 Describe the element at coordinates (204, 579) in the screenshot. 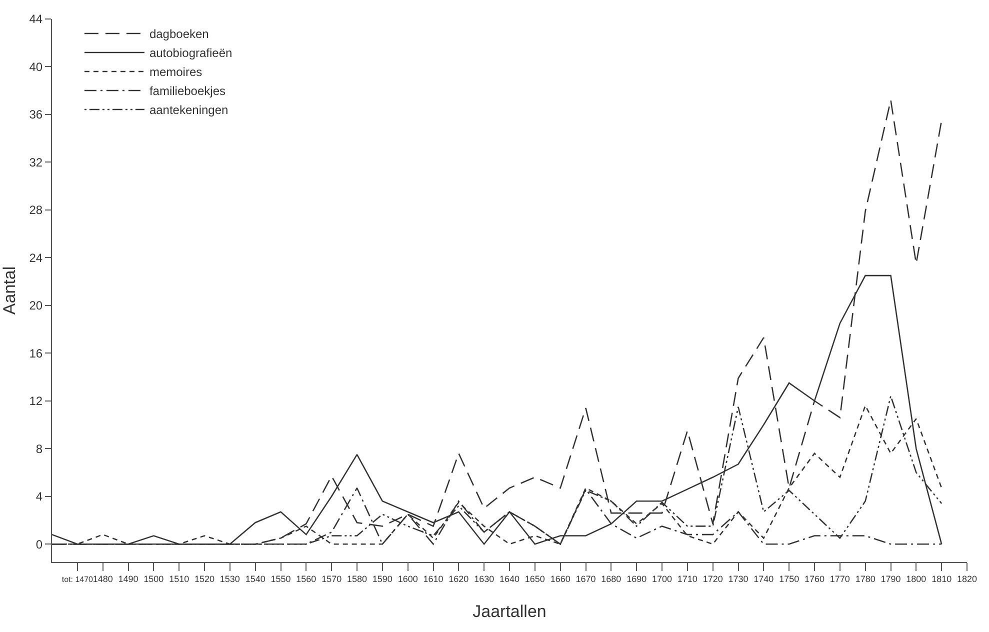

I see `x-tick-label: 1520` at that location.